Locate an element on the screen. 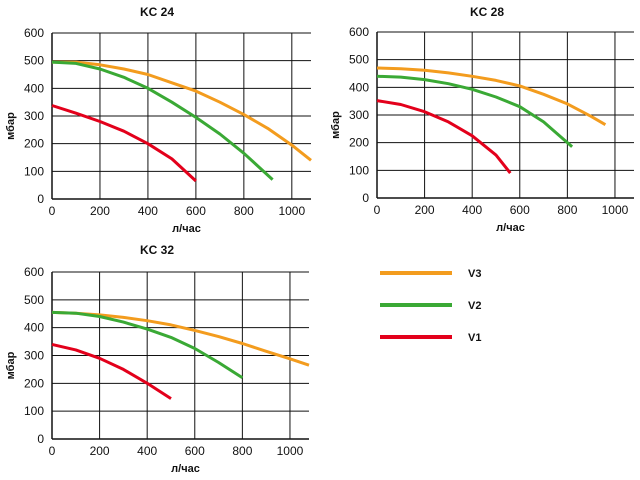 The height and width of the screenshot is (480, 640). legend-label-v1: V1 is located at coordinates (474, 338).